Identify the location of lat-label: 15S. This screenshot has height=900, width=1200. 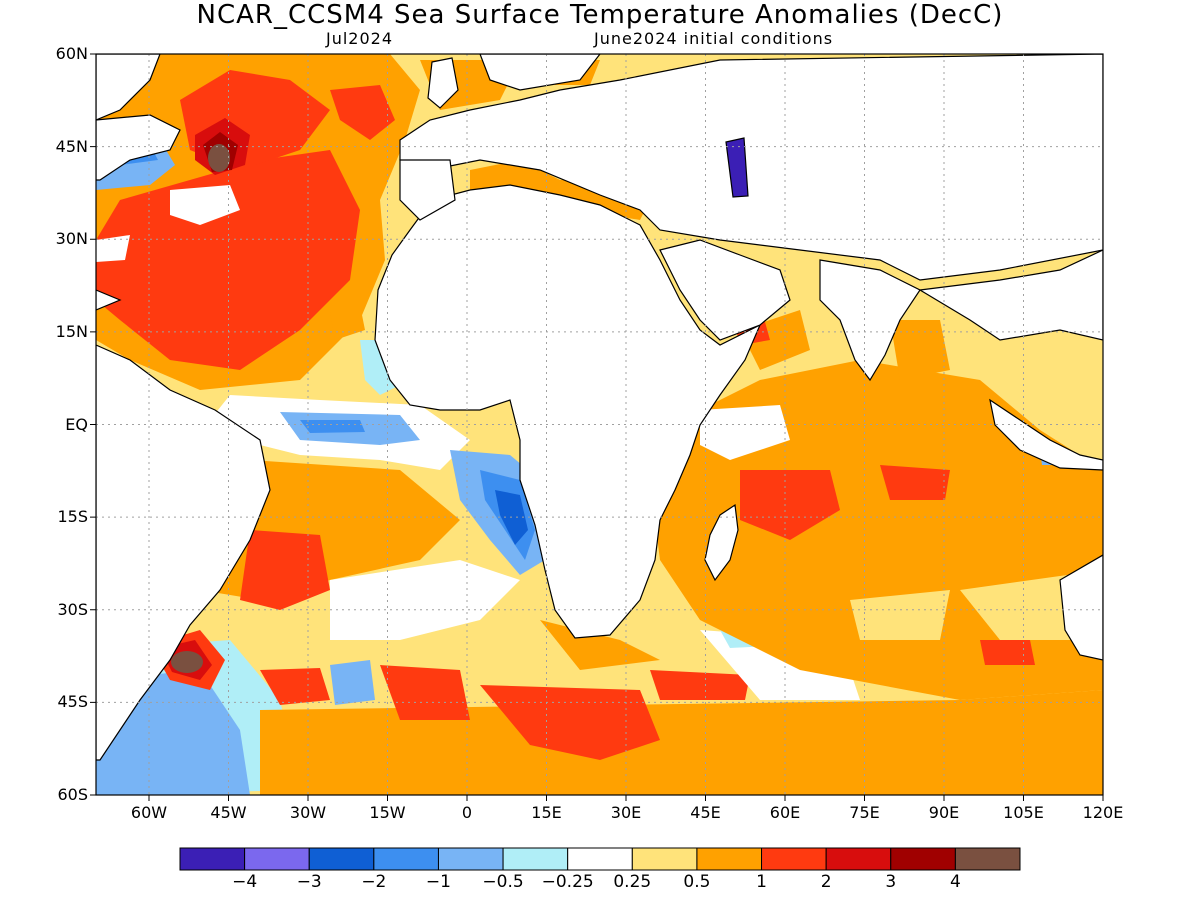
(72, 517).